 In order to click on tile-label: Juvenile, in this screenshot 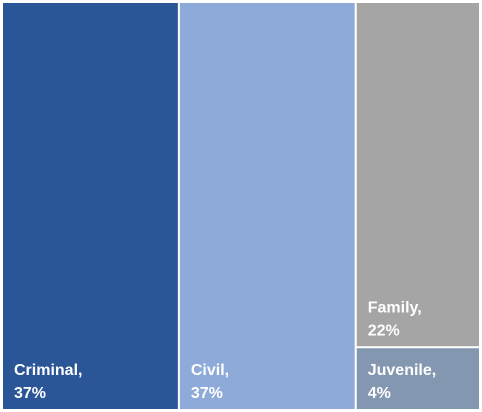, I will do `click(402, 370)`.